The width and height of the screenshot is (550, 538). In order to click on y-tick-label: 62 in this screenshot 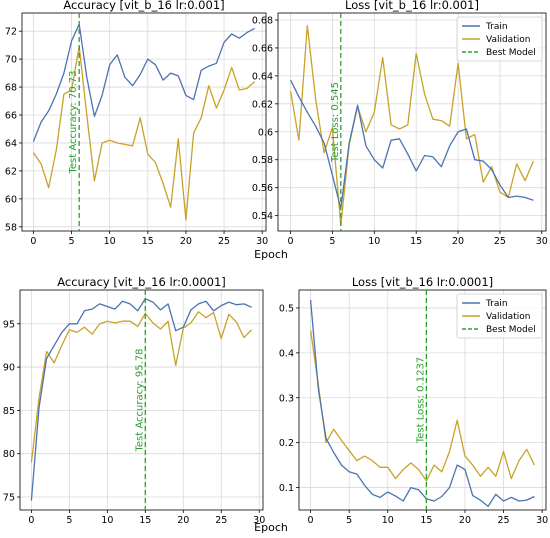, I will do `click(11, 171)`.